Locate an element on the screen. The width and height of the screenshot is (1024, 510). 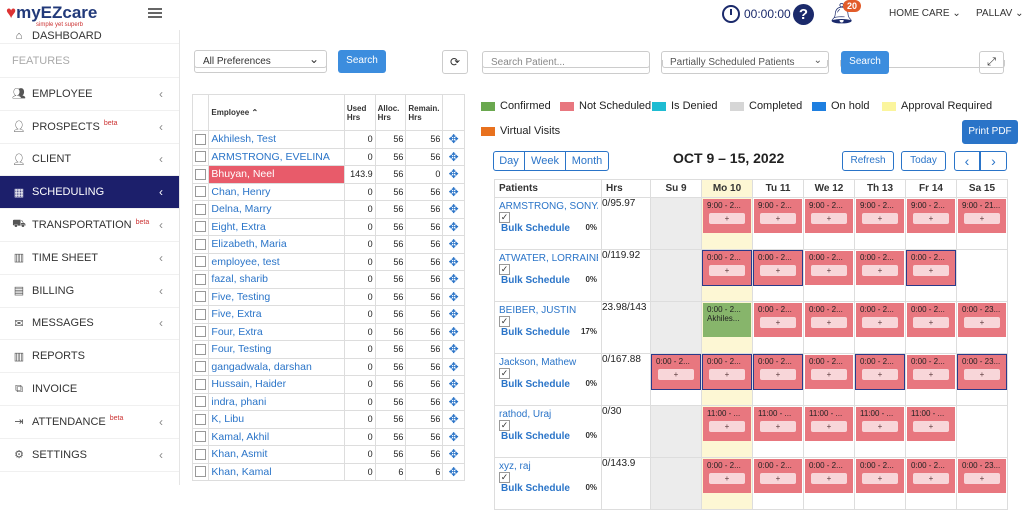
employee-name: Five, Extra is located at coordinates (276, 314).